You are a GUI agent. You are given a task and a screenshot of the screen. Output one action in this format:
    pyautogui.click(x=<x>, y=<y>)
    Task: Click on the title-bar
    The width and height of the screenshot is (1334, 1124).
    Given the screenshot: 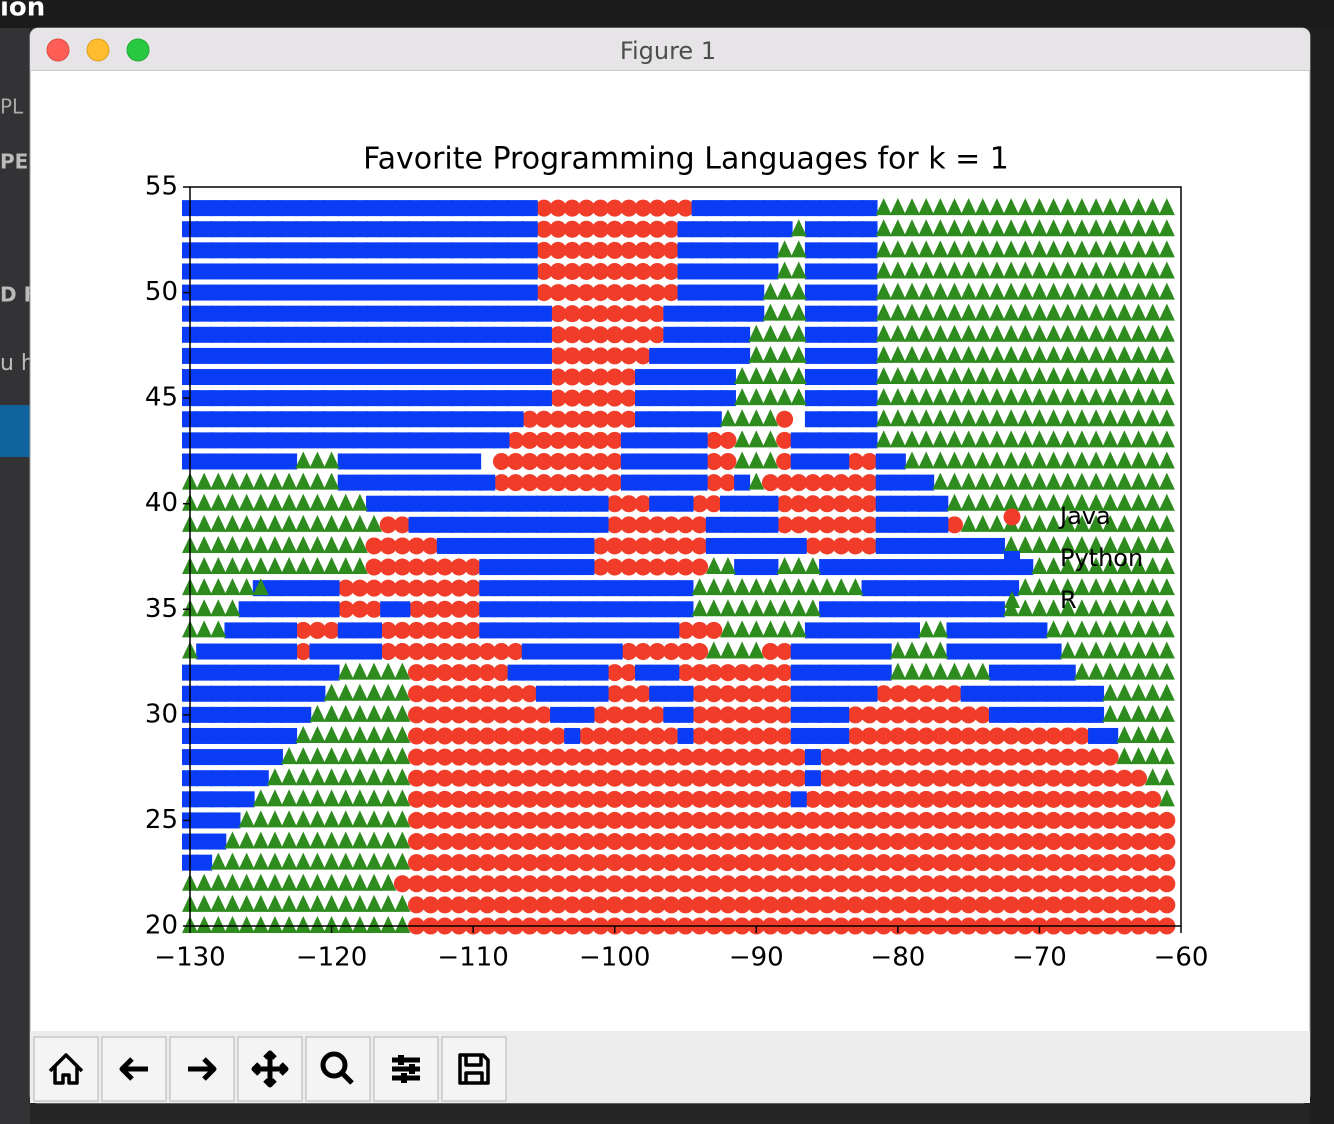 What is the action you would take?
    pyautogui.click(x=670, y=49)
    